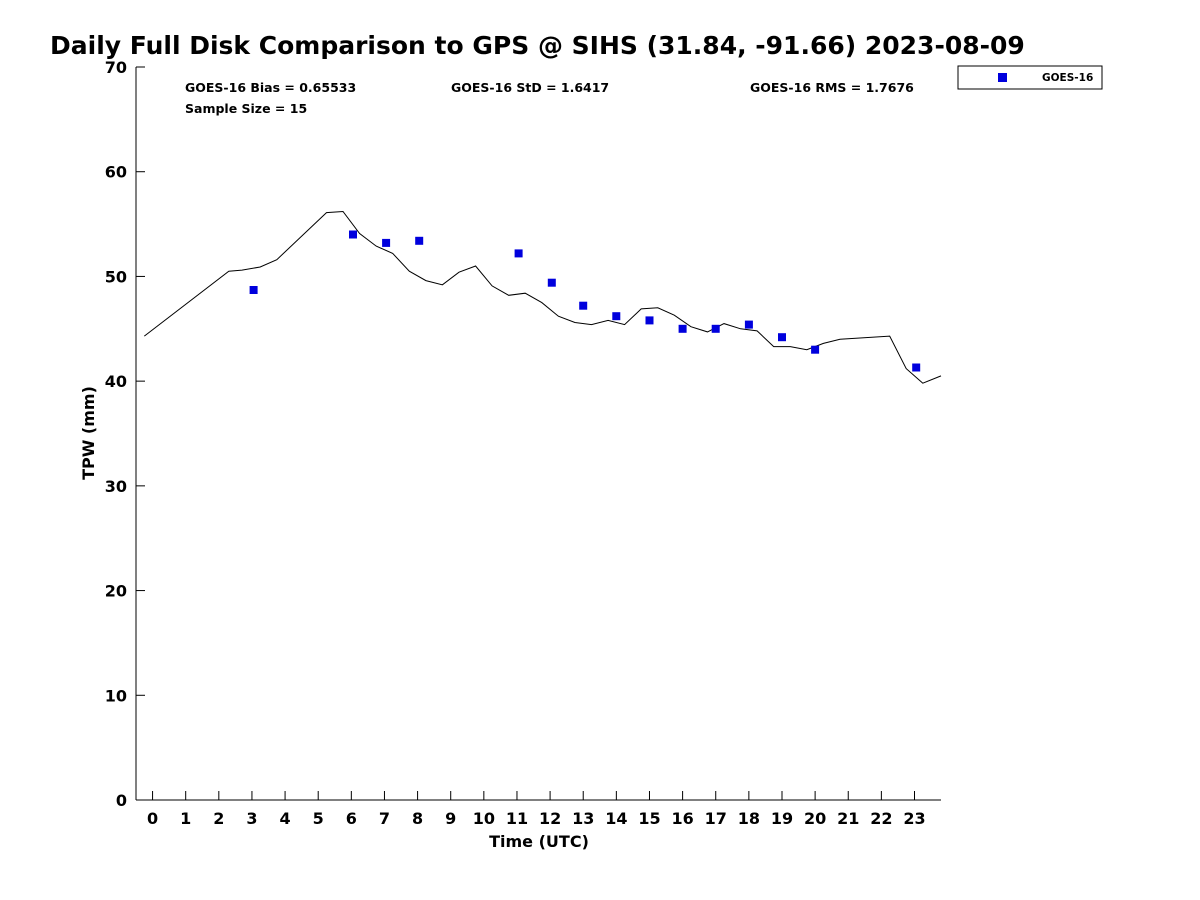 This screenshot has height=900, width=1200. I want to click on x-tick-label: 0, so click(152, 818).